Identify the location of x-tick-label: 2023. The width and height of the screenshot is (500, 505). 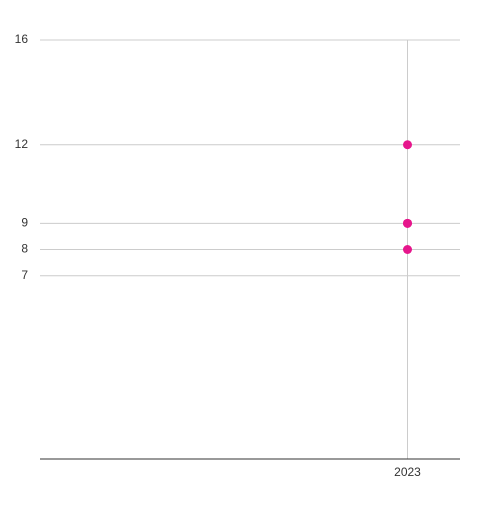
(407, 472).